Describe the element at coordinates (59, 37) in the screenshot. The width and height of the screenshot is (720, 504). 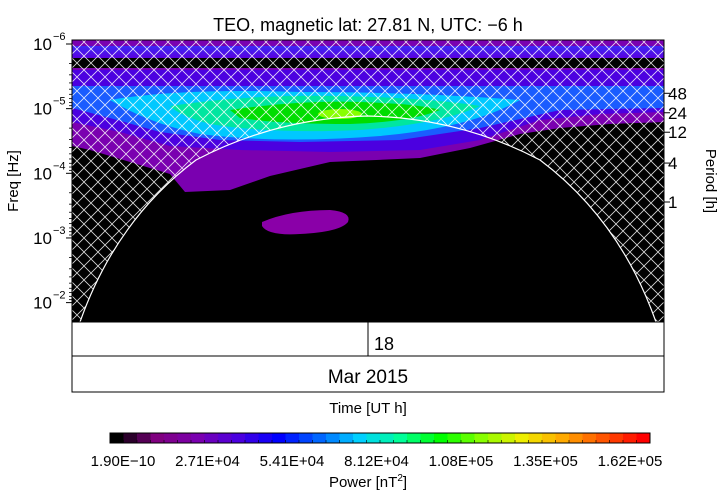
I see `y-tick-exponent-0: −6` at that location.